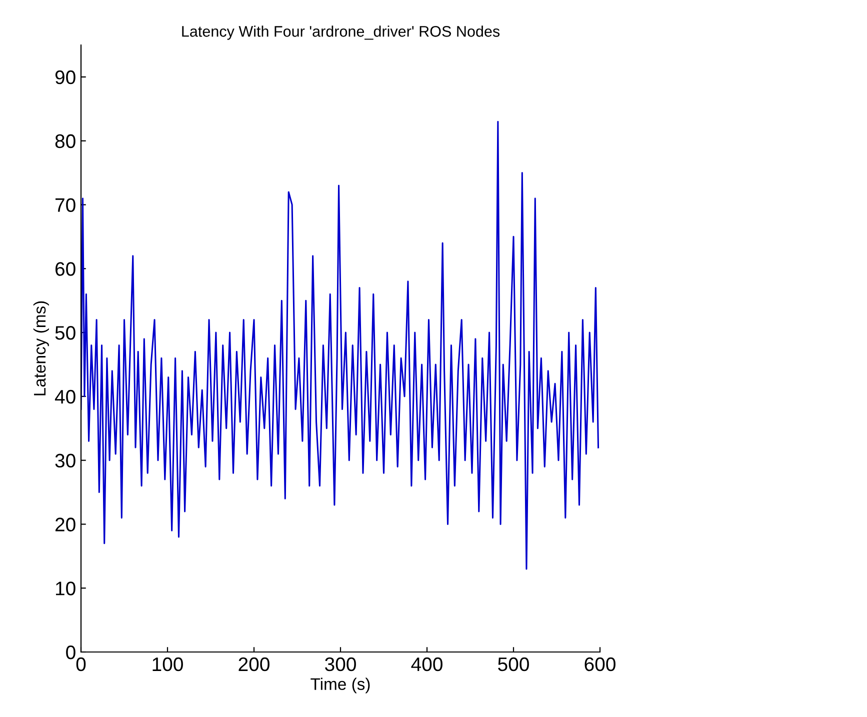 The width and height of the screenshot is (867, 717). Describe the element at coordinates (167, 664) in the screenshot. I see `x-tick-label: 100` at that location.